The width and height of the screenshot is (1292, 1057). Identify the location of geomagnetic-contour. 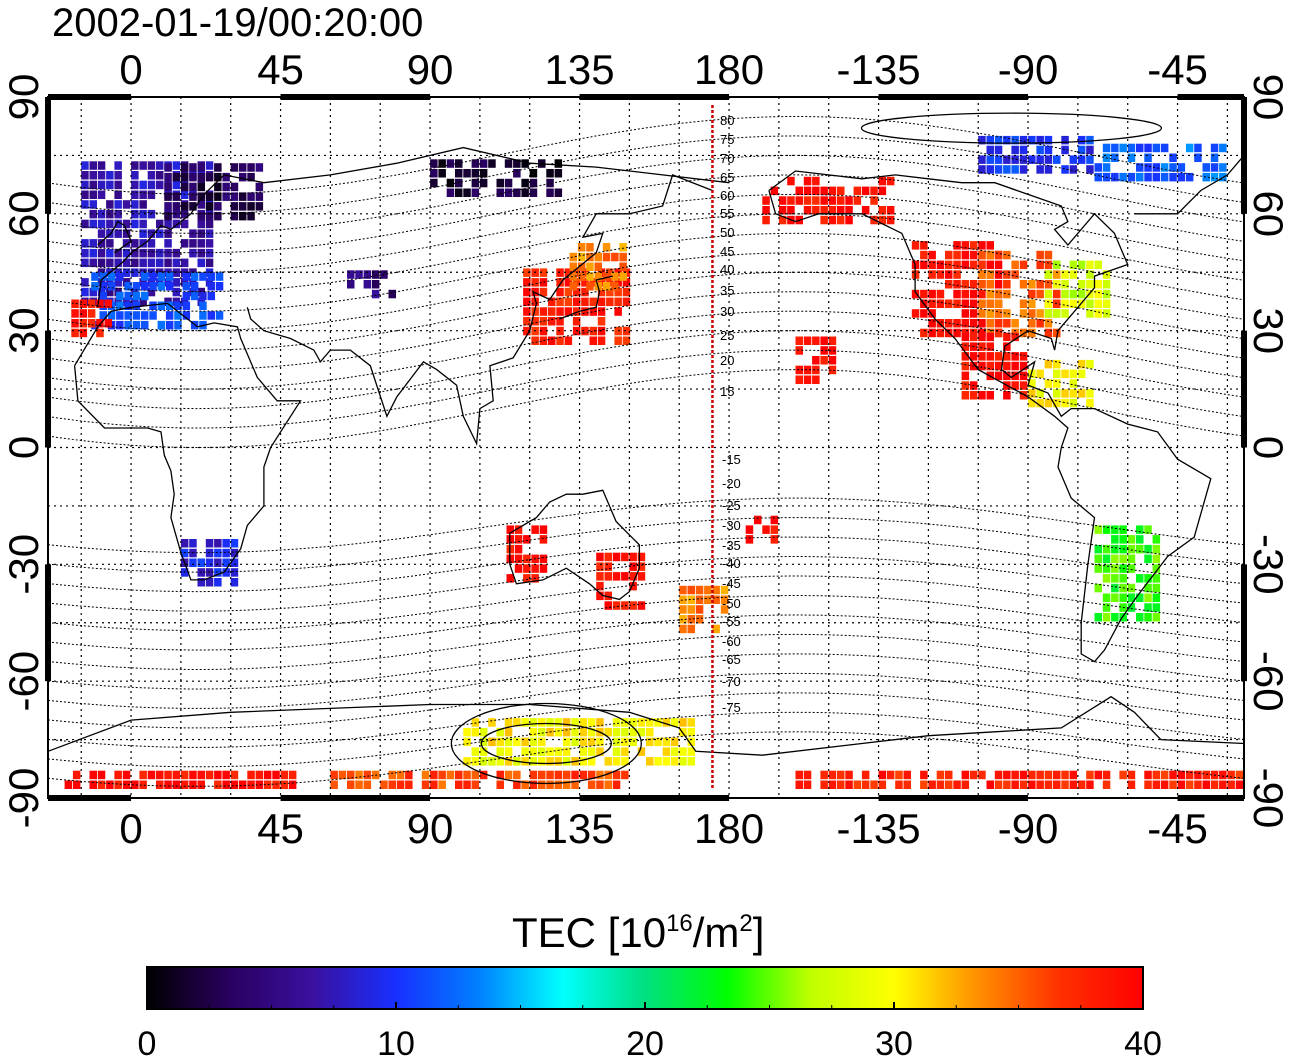
(646, 292).